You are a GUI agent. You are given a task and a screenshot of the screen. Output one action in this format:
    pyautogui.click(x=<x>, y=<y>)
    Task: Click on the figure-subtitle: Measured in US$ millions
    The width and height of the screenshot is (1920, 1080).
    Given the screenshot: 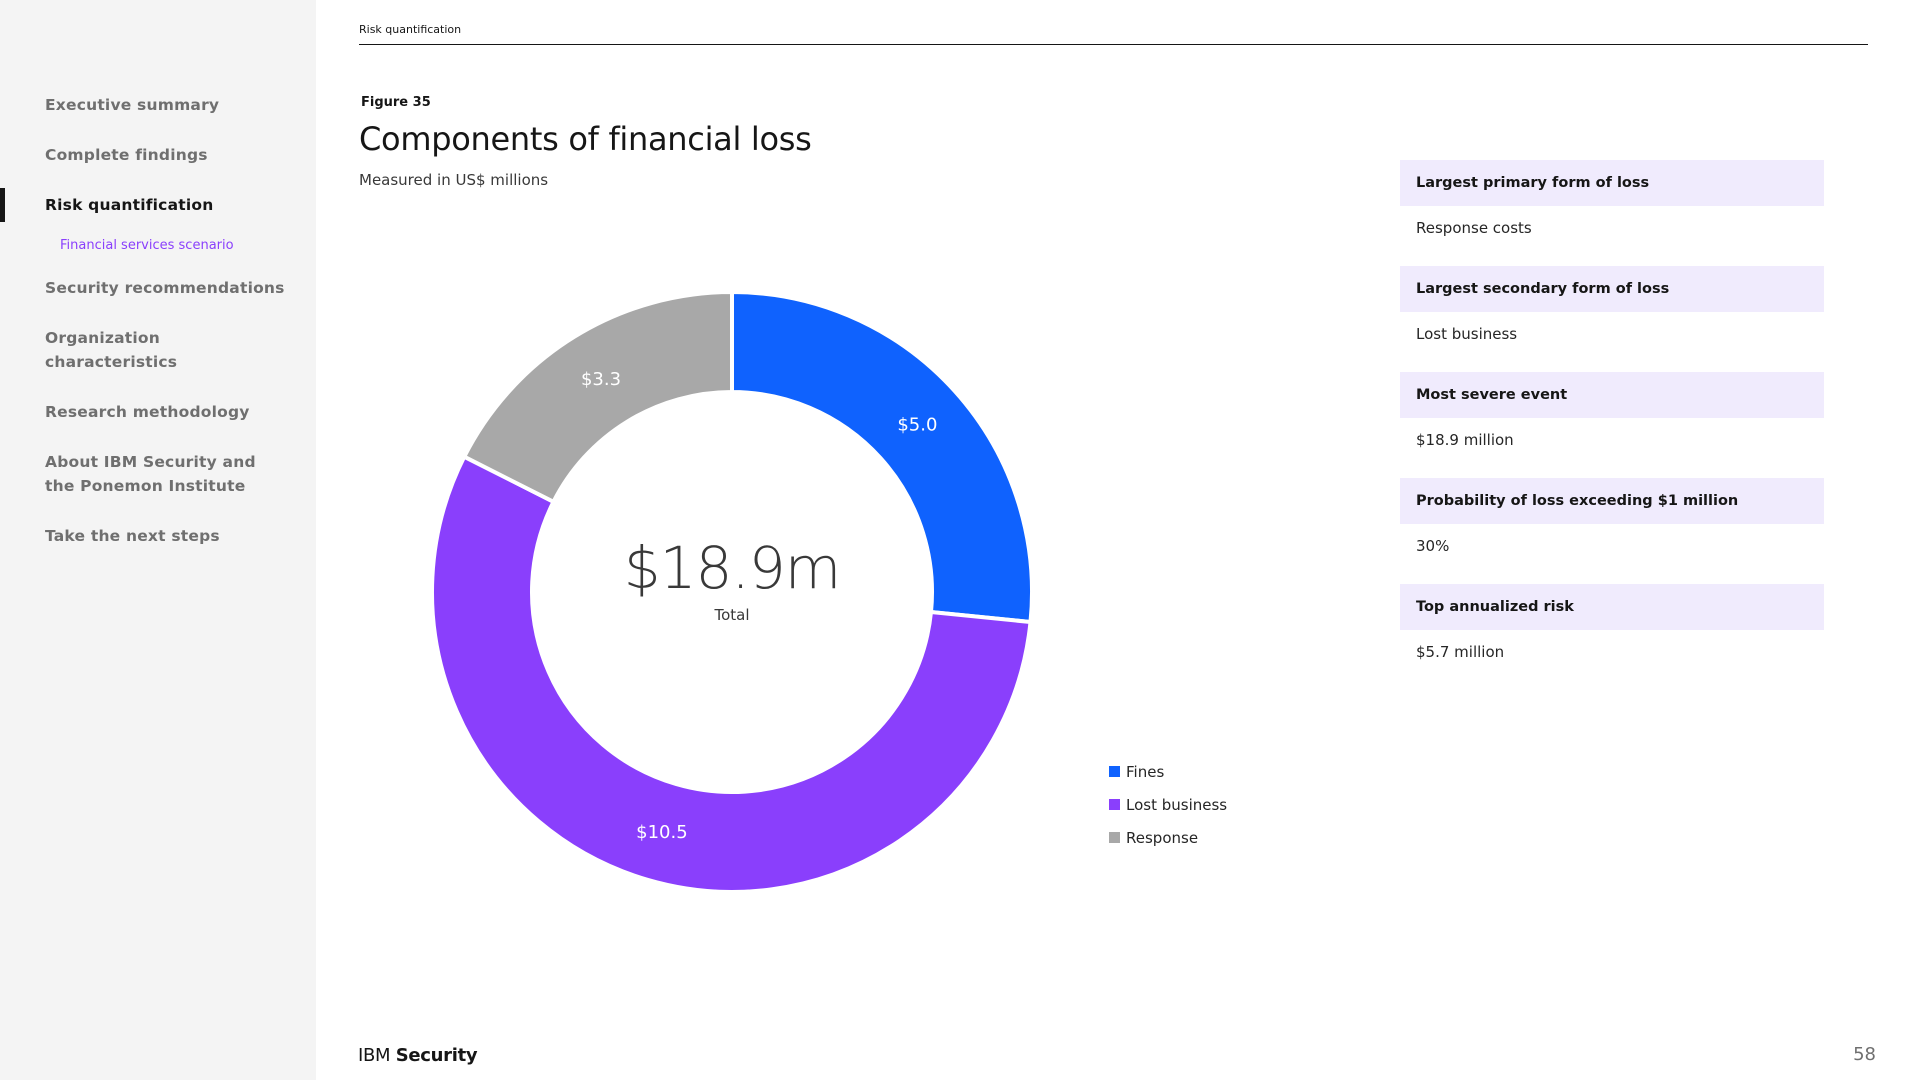 What is the action you would take?
    pyautogui.click(x=454, y=180)
    